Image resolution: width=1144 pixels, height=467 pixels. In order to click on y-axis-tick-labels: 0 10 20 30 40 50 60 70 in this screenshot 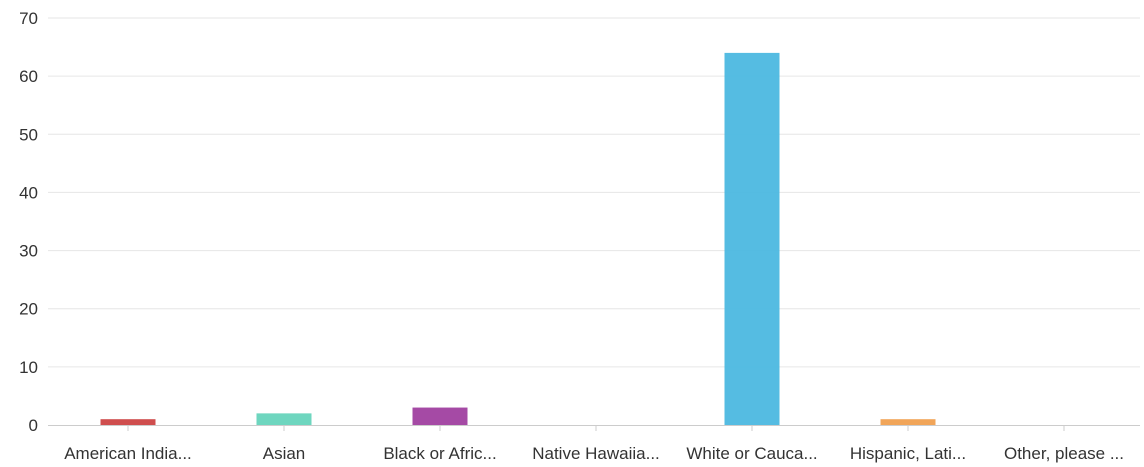, I will do `click(28, 222)`.